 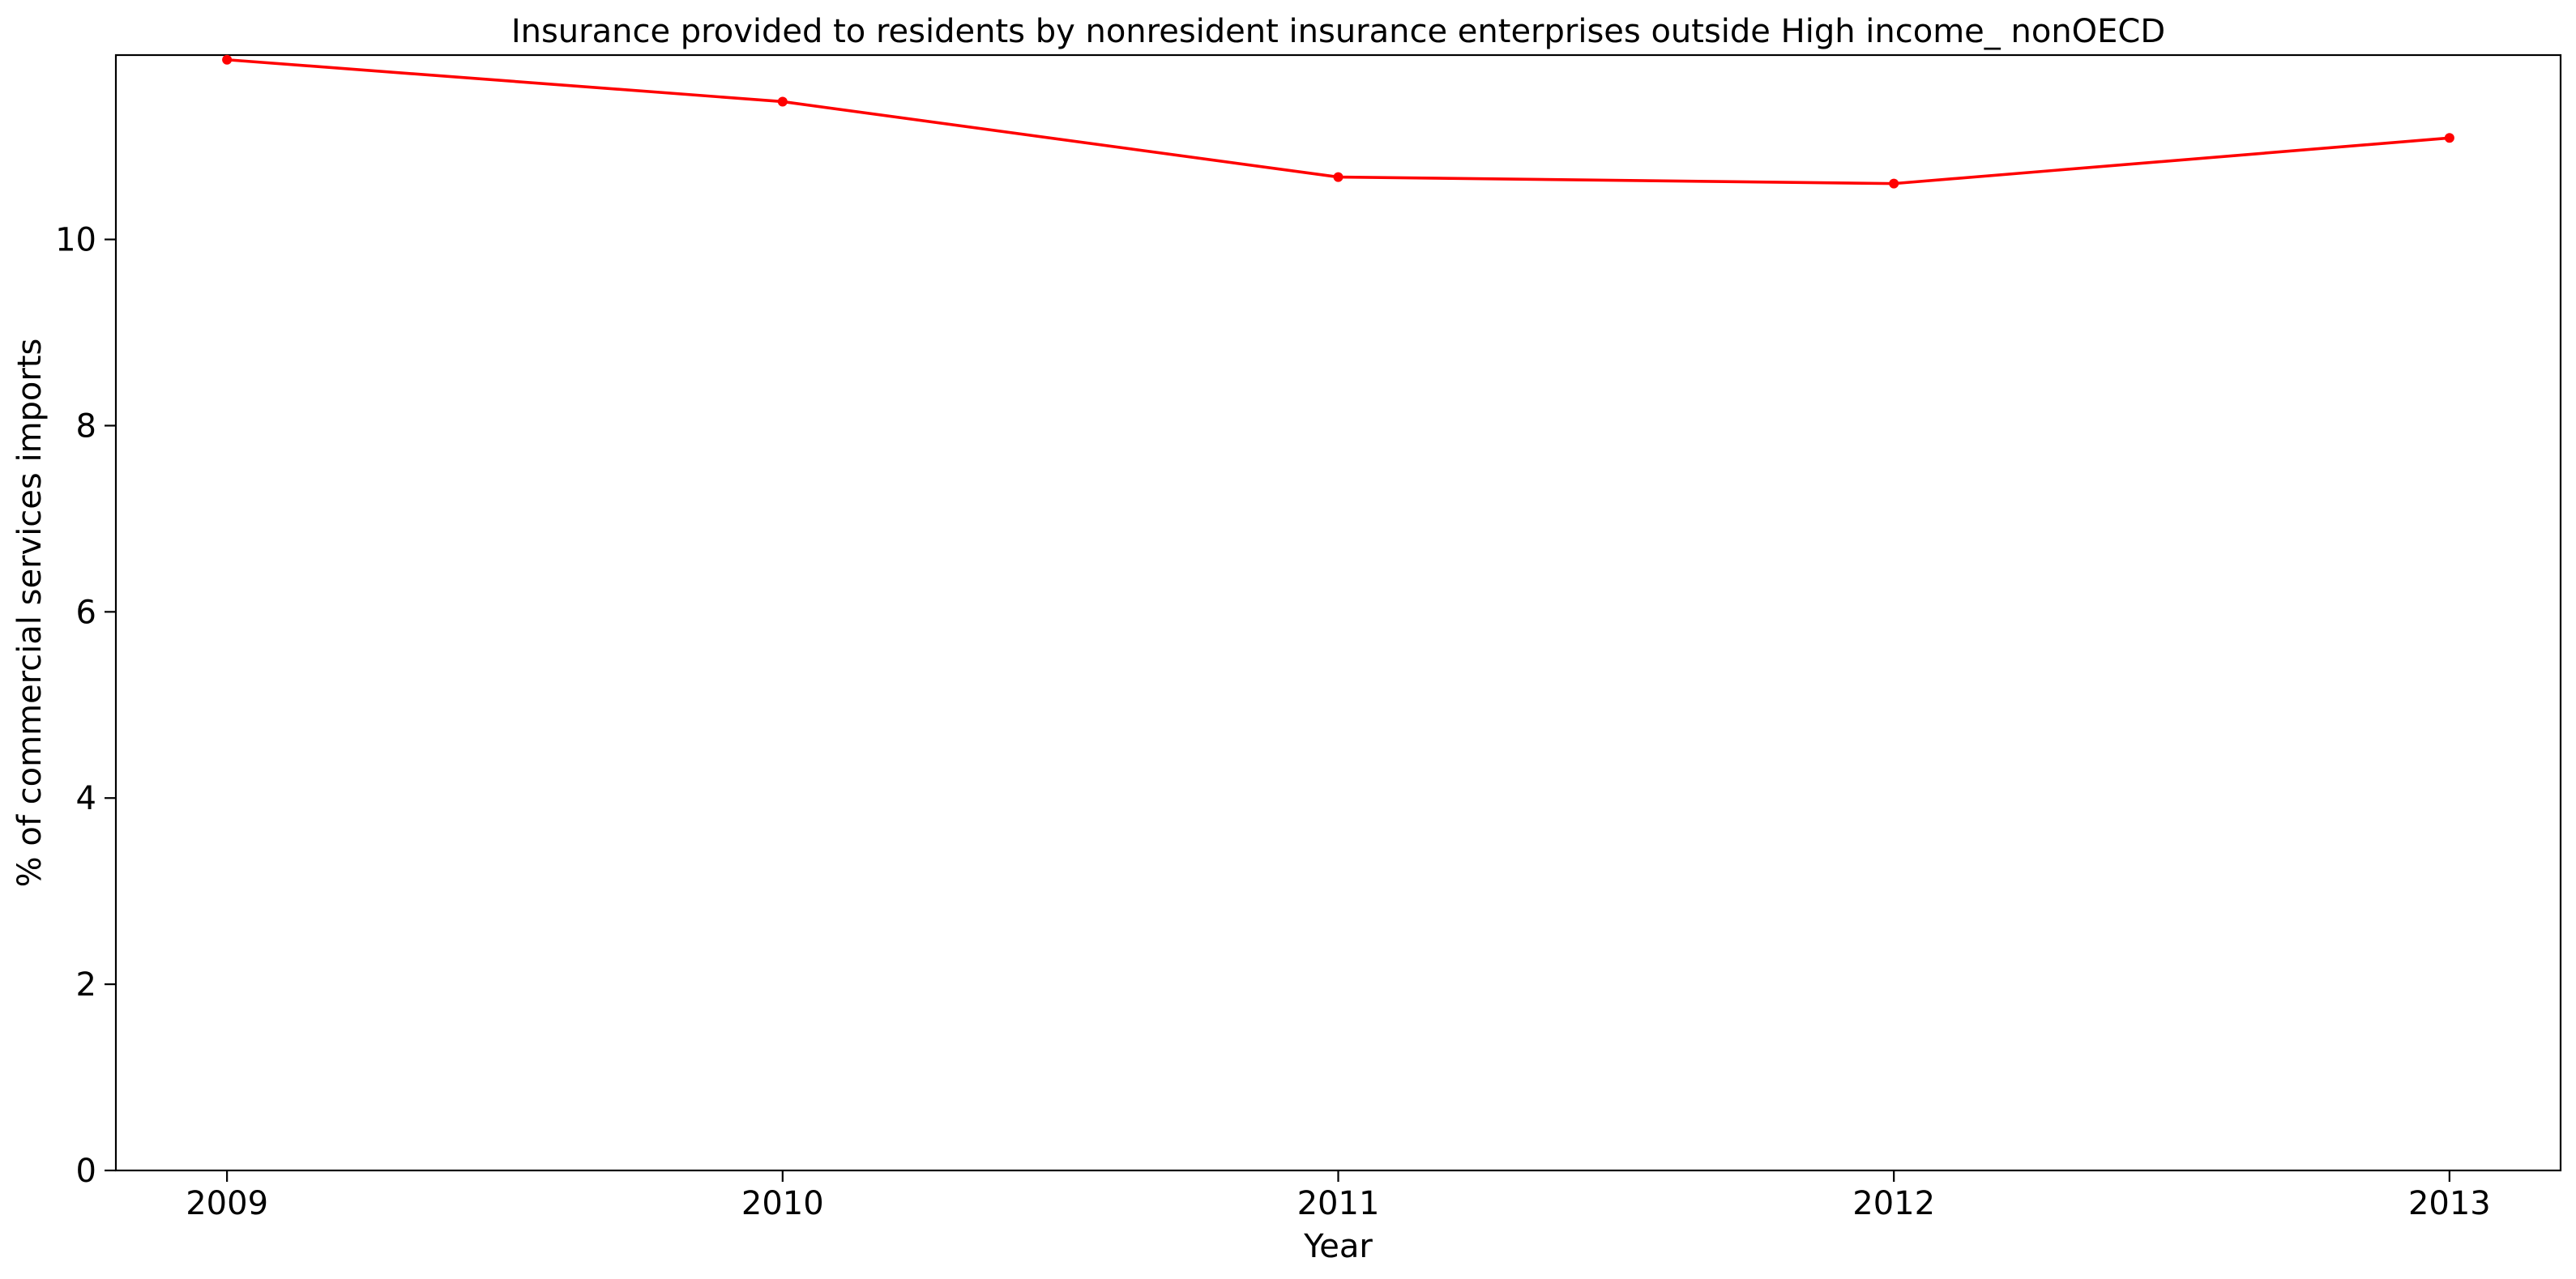 What do you see at coordinates (227, 1203) in the screenshot?
I see `x-tick-label: 2009` at bounding box center [227, 1203].